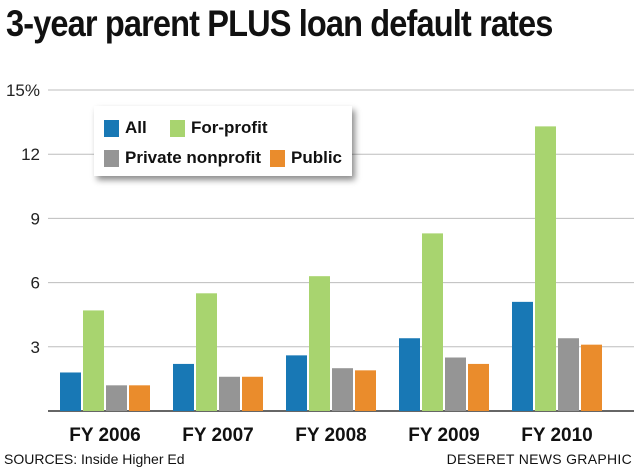 The image size is (640, 471). What do you see at coordinates (94, 459) in the screenshot?
I see `source-note: SOURCES: Inside Higher Ed` at bounding box center [94, 459].